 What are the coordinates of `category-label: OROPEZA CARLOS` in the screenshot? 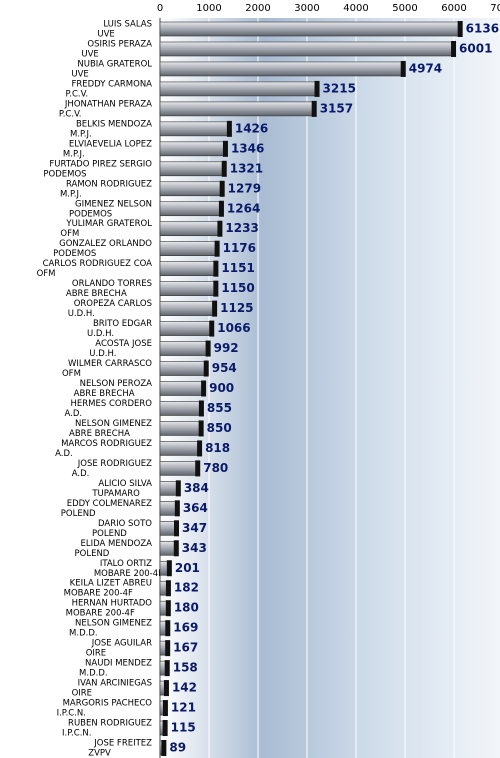 It's located at (113, 304).